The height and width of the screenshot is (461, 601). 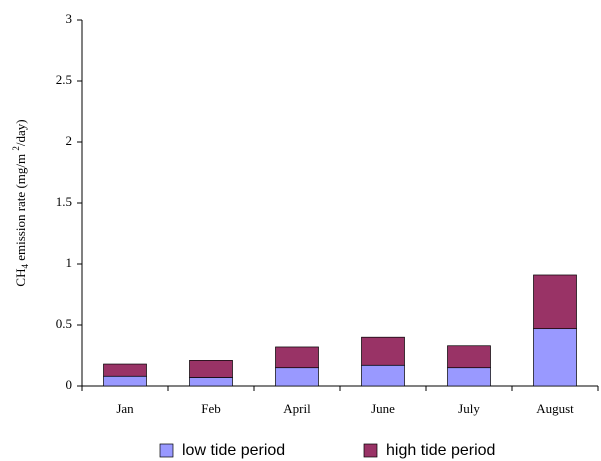 I want to click on legend-label: low tide period, so click(x=233, y=450).